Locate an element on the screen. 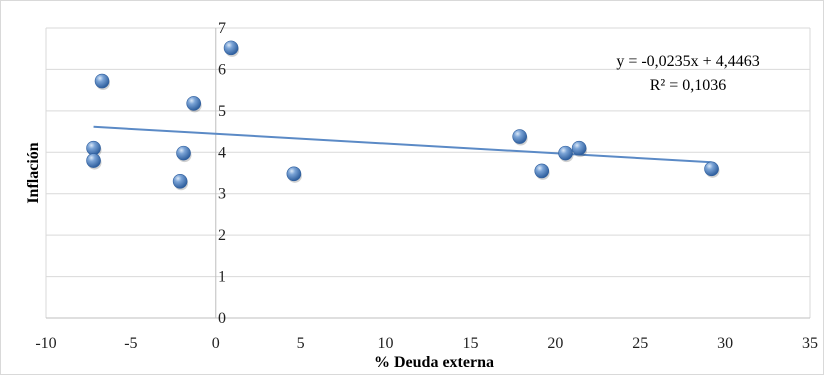 This screenshot has height=380, width=824. x-tick-label: 5 is located at coordinates (301, 343).